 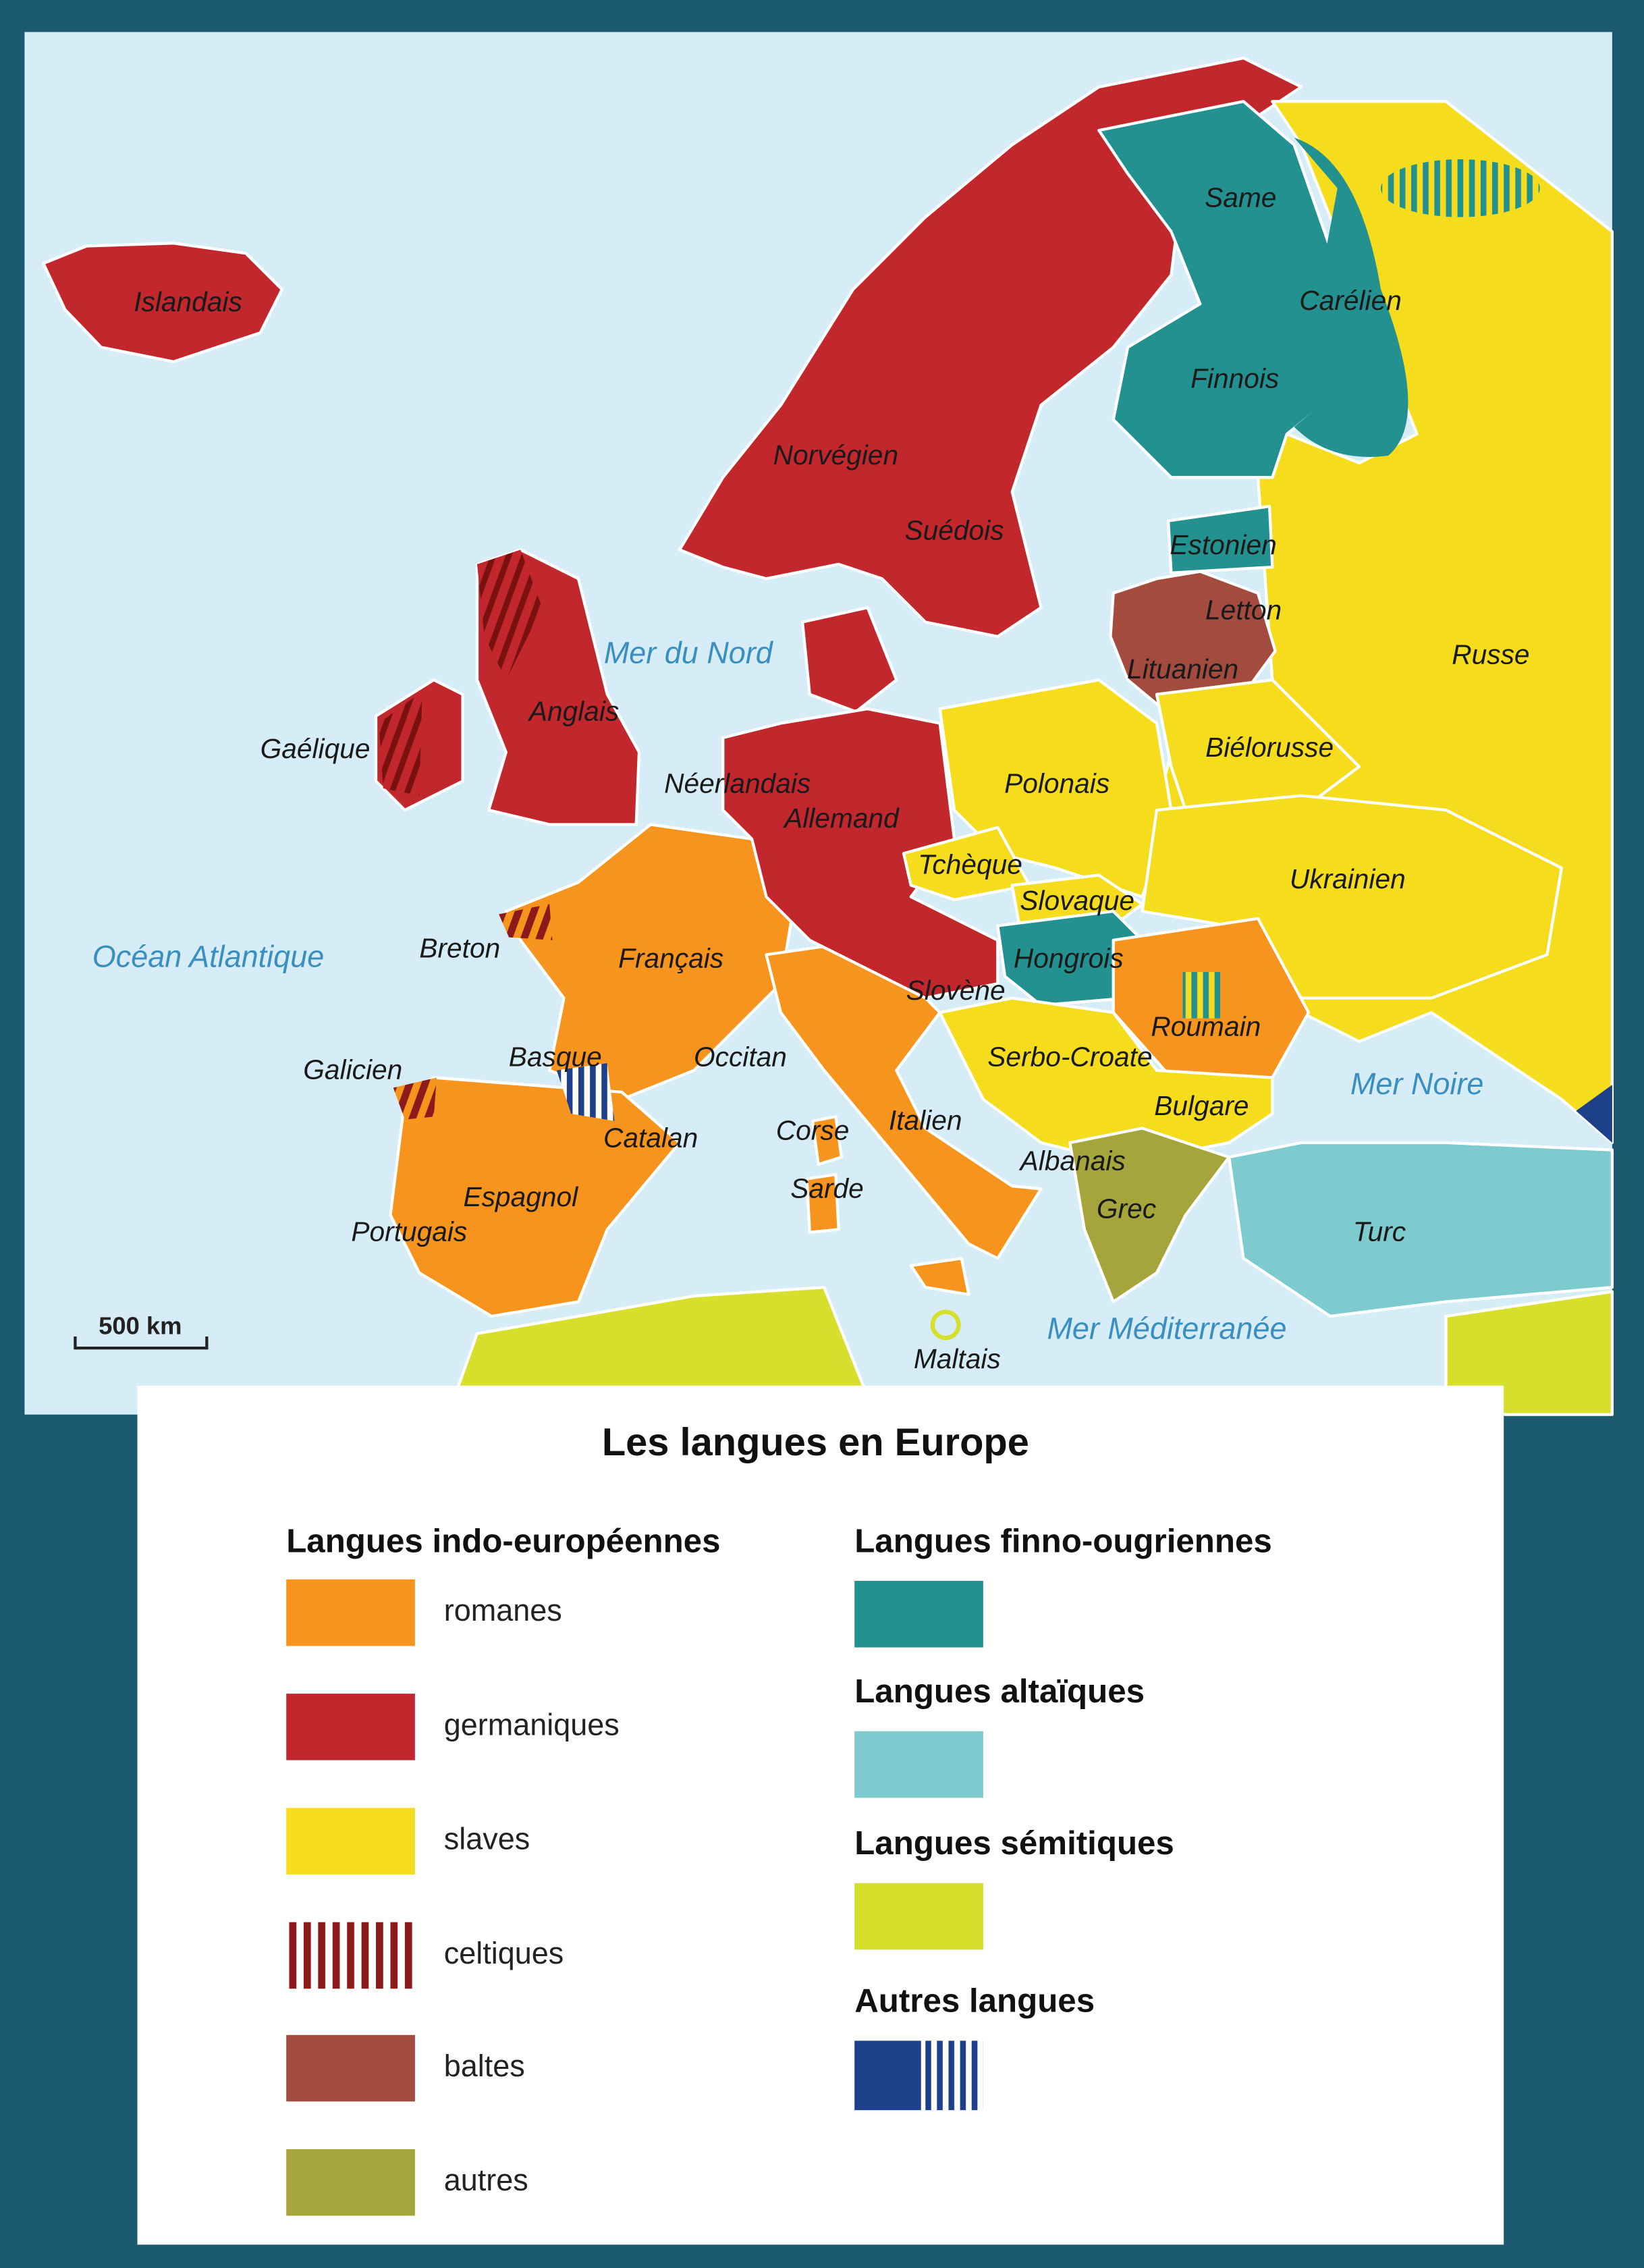 I want to click on legend-item-label: romanes, so click(x=503, y=1610).